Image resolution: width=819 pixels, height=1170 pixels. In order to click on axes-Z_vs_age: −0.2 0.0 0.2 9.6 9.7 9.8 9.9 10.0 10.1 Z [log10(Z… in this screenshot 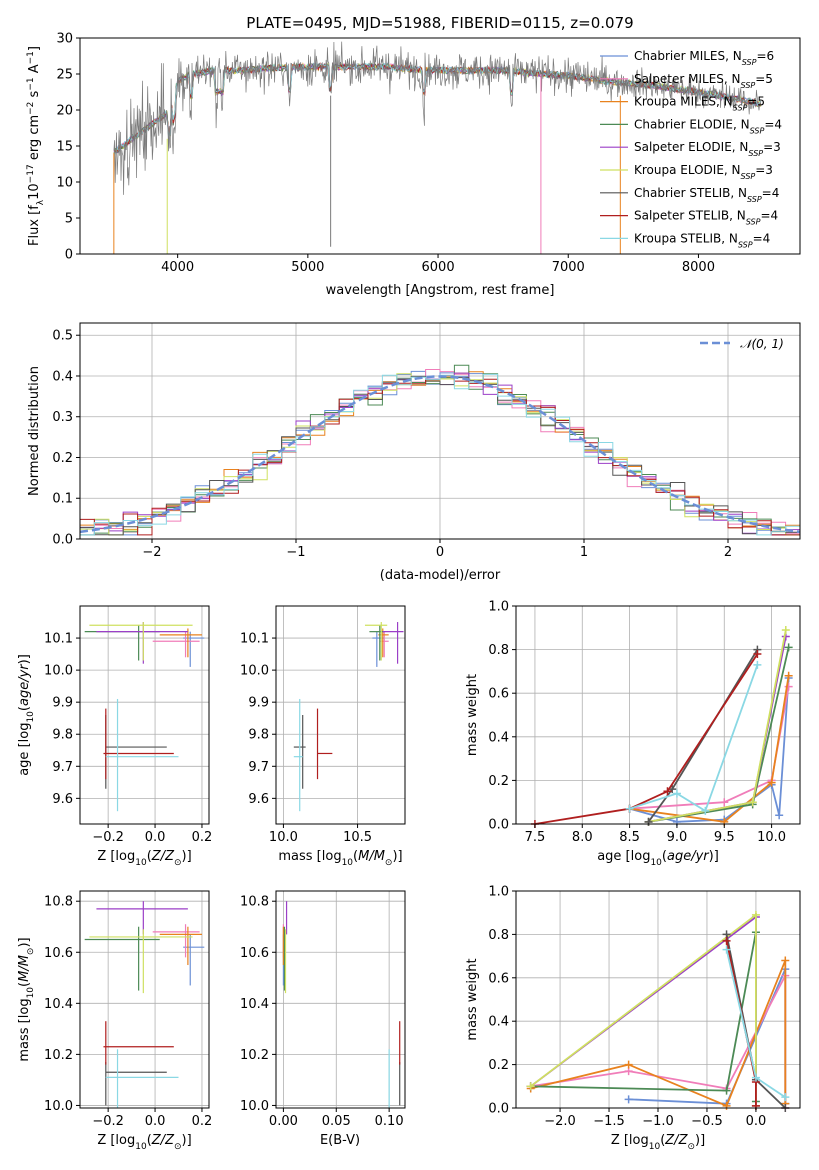, I will do `click(115, 736)`.